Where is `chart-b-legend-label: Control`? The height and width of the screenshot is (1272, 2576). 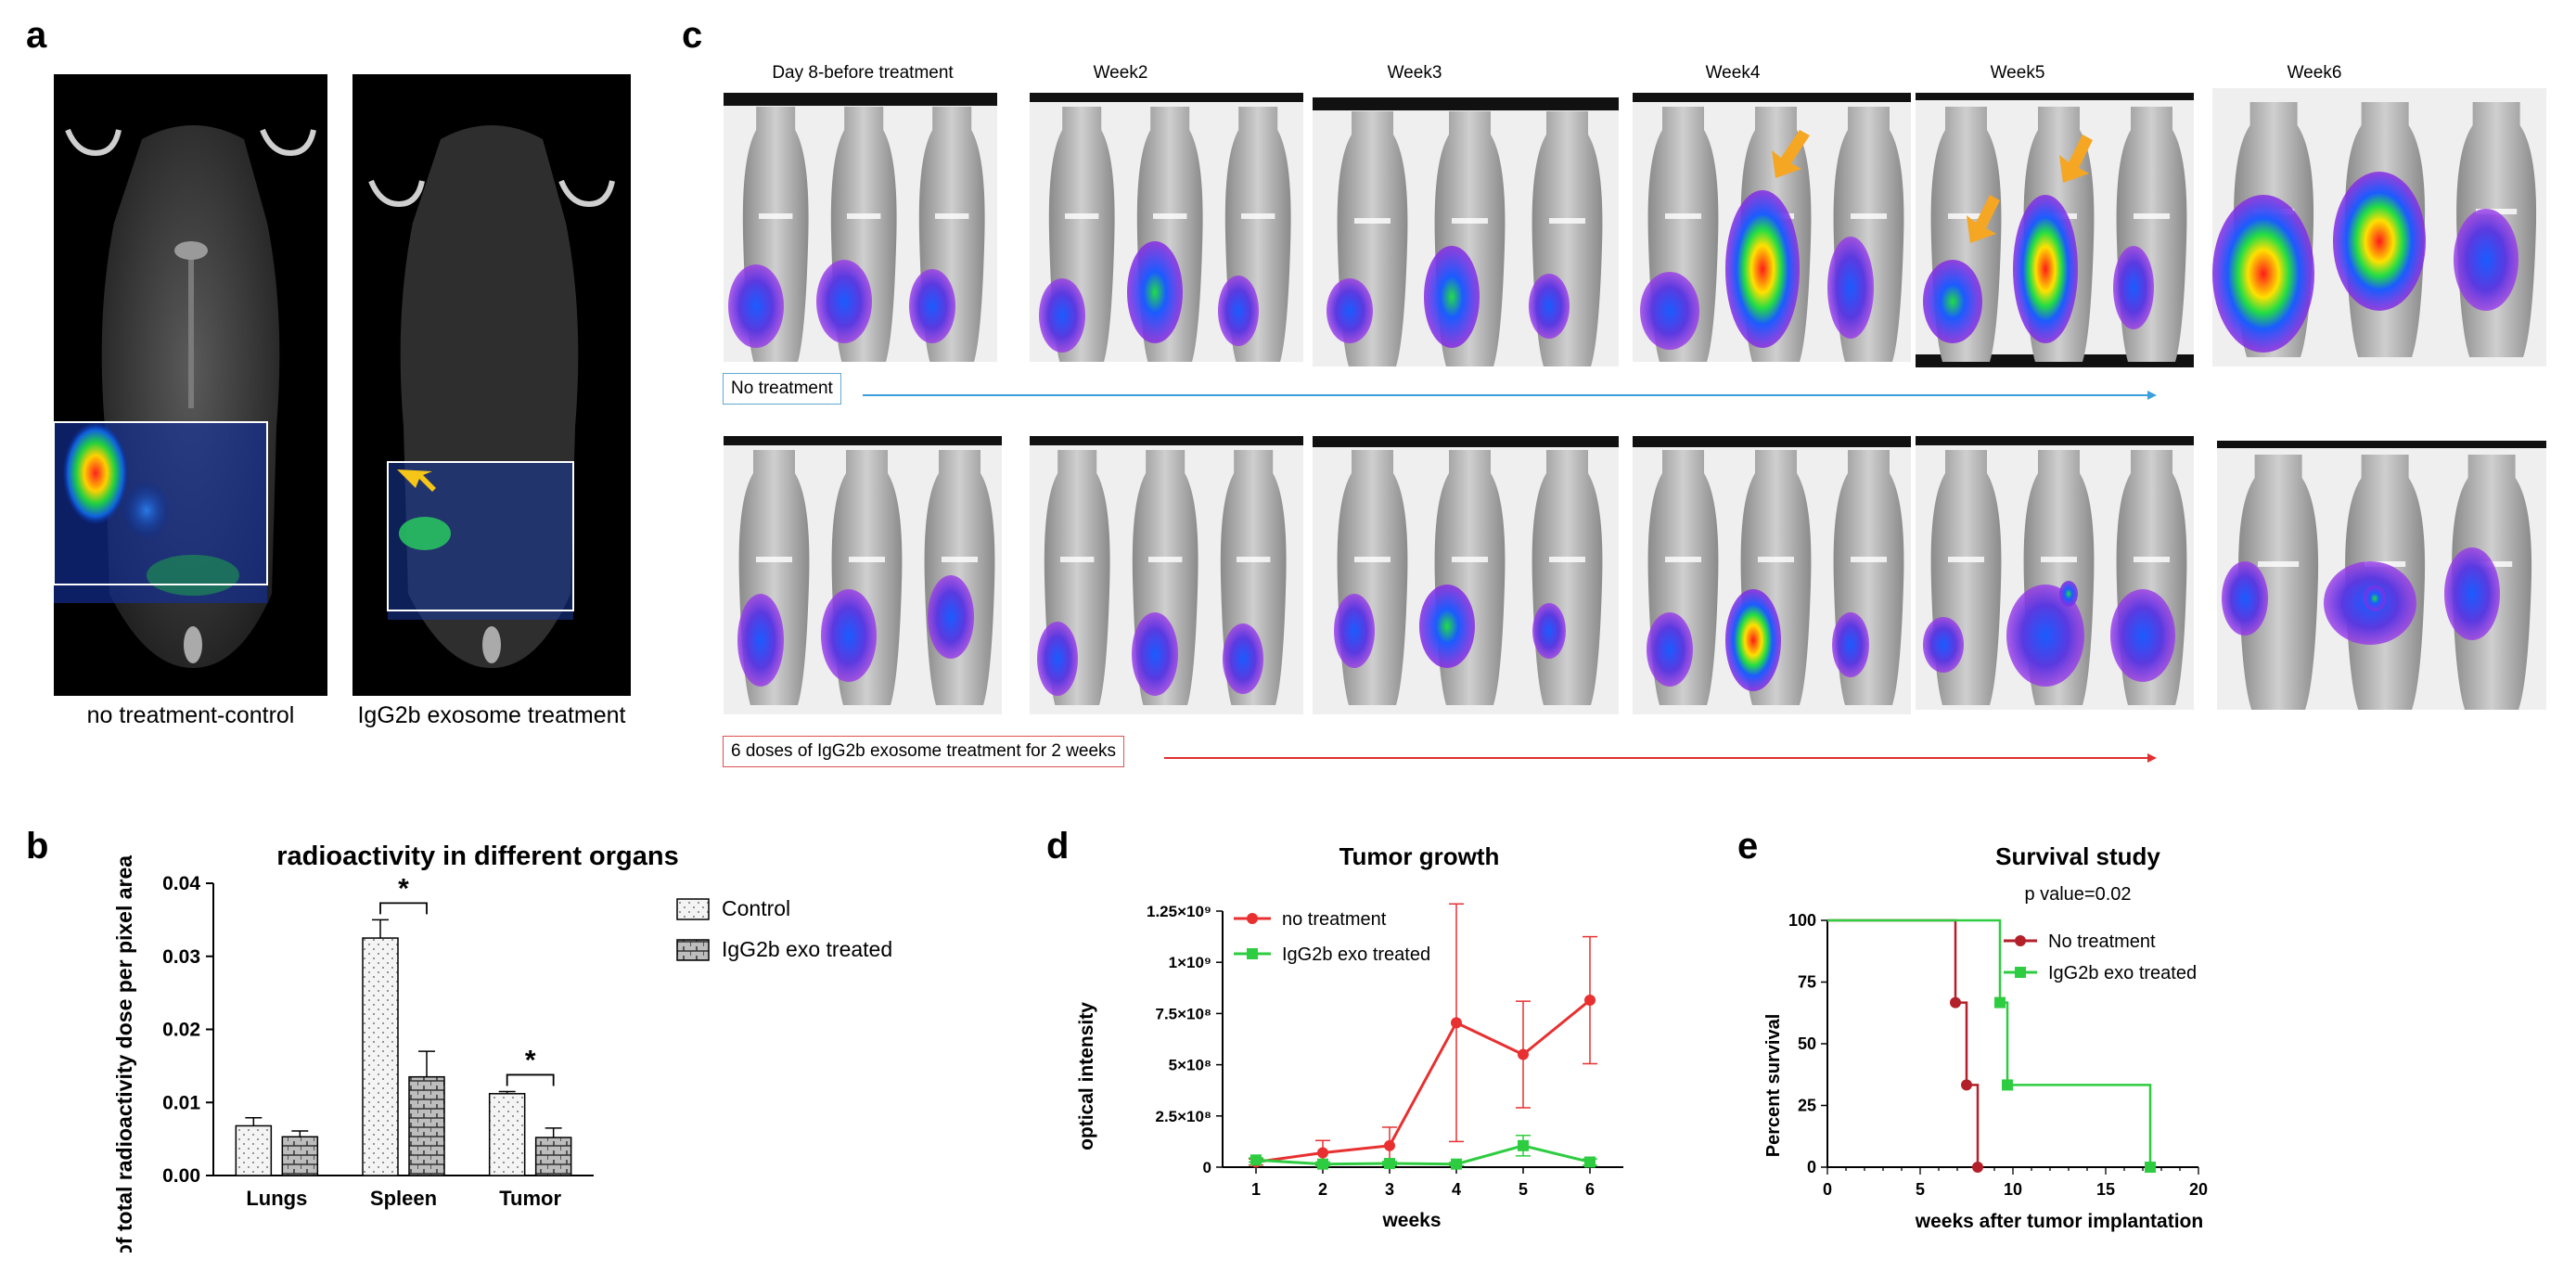
chart-b-legend-label: Control is located at coordinates (756, 908).